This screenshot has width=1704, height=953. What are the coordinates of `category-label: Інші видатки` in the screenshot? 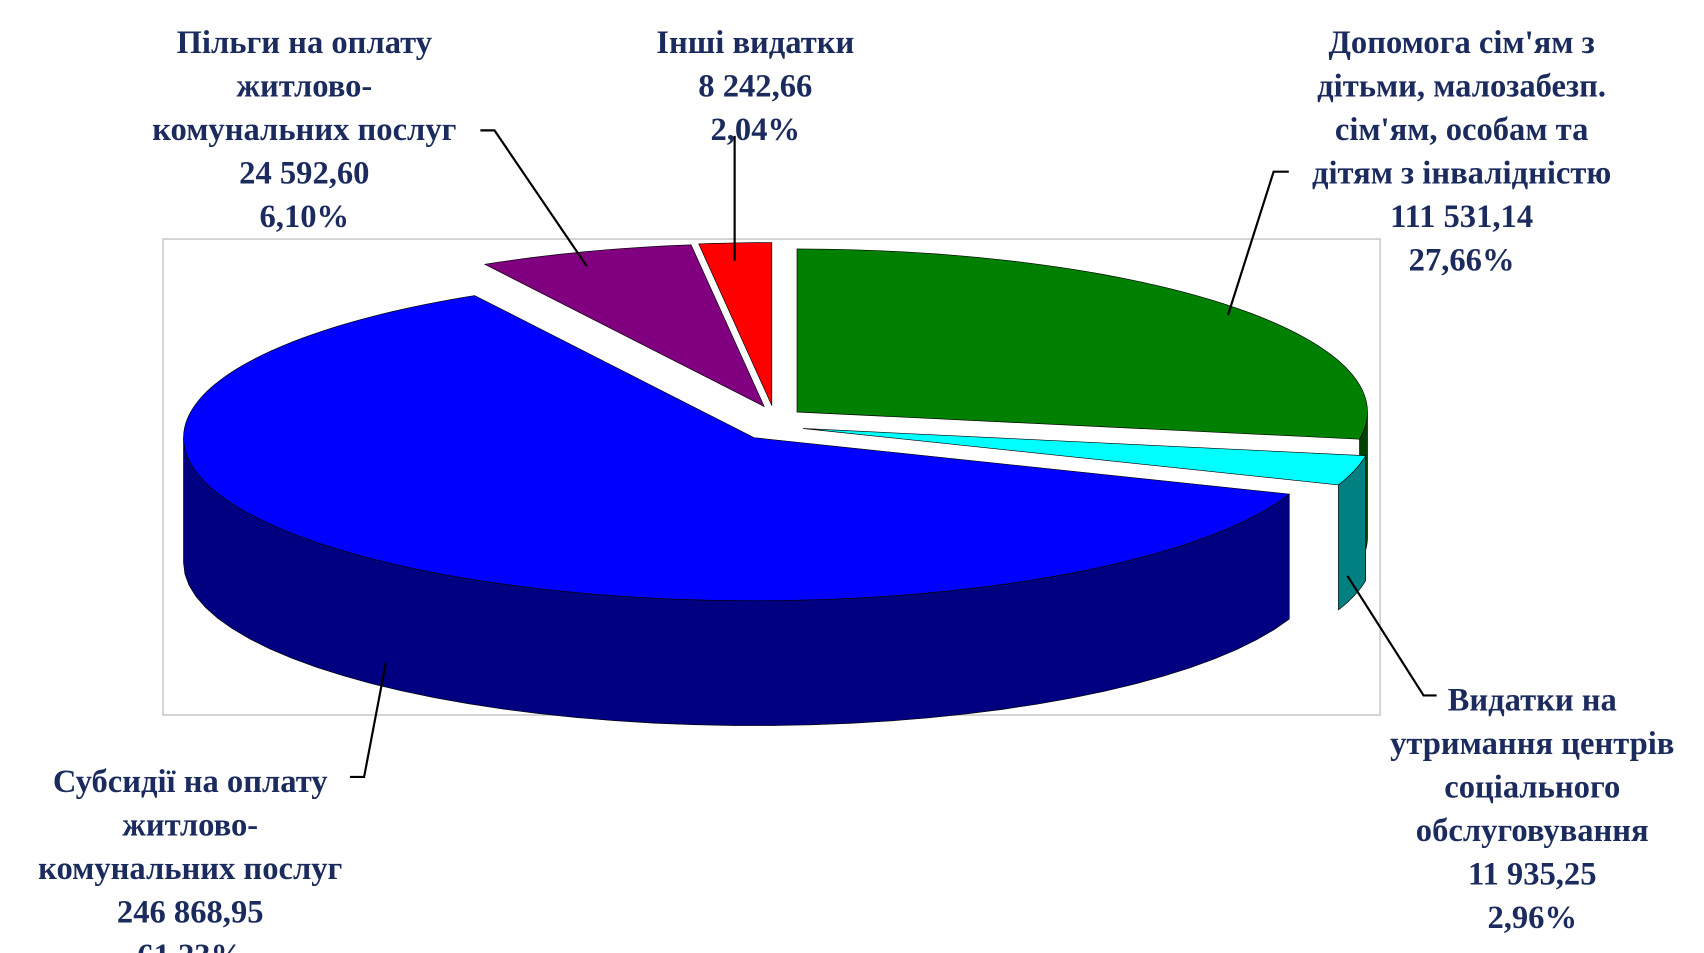 It's located at (755, 43).